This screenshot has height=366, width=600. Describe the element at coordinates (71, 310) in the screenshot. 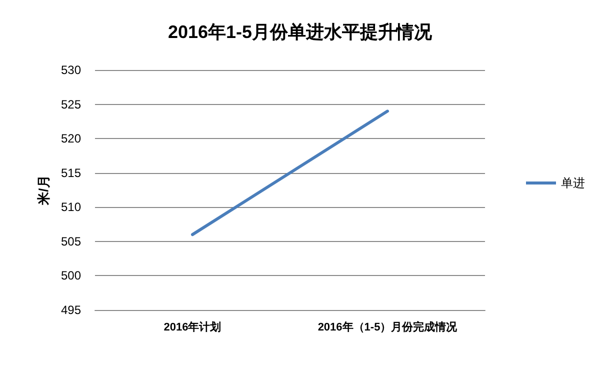

I see `y-tick-label: 495` at that location.